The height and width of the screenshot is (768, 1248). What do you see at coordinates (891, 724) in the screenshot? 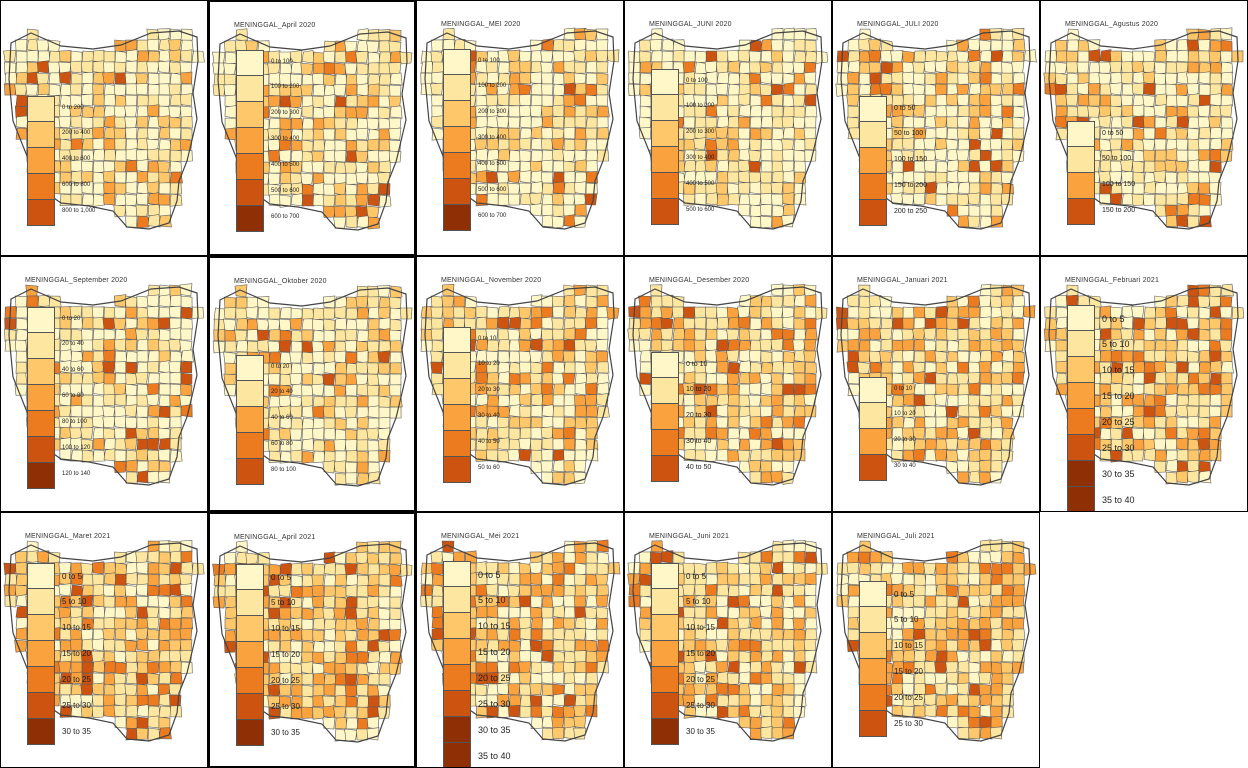
I see `legend-swatch: 25 to 30` at bounding box center [891, 724].